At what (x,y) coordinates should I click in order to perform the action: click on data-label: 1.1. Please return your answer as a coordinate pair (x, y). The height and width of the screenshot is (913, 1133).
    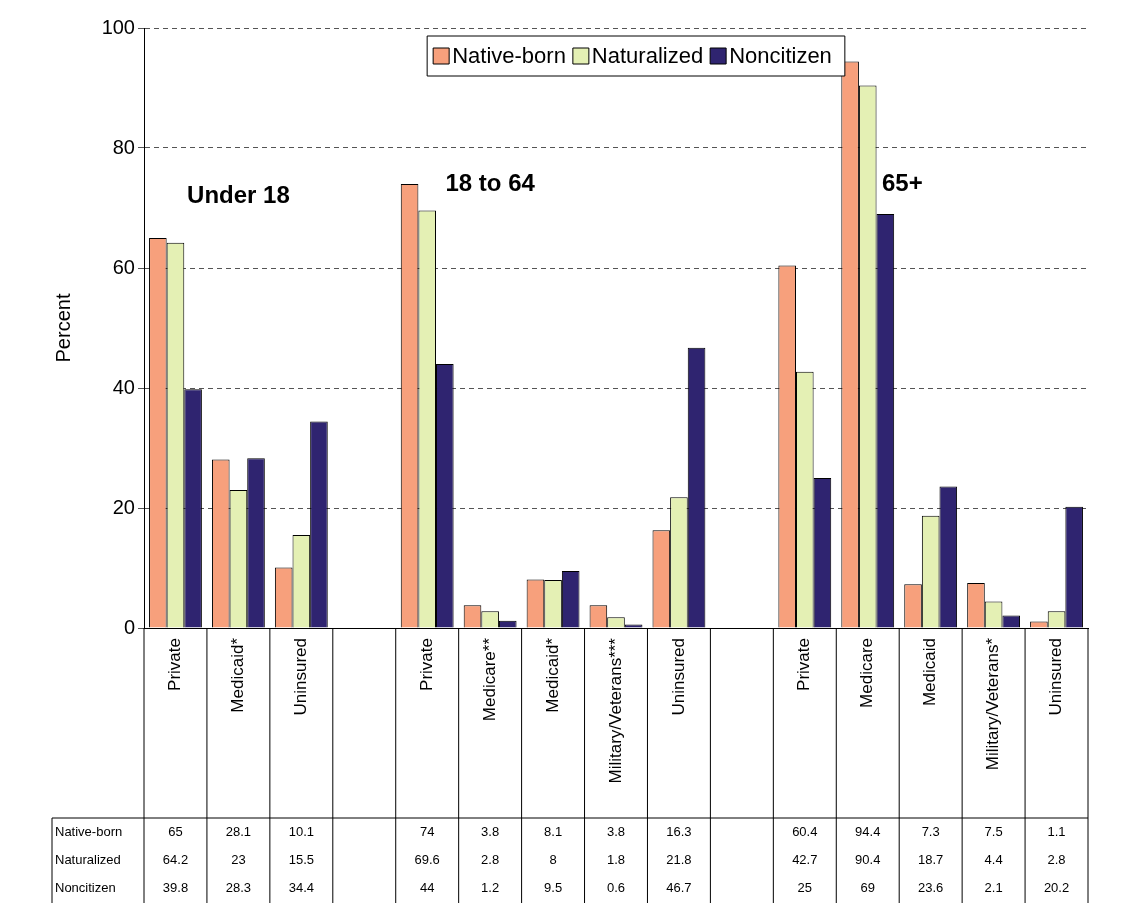
    Looking at the image, I should click on (1056, 831).